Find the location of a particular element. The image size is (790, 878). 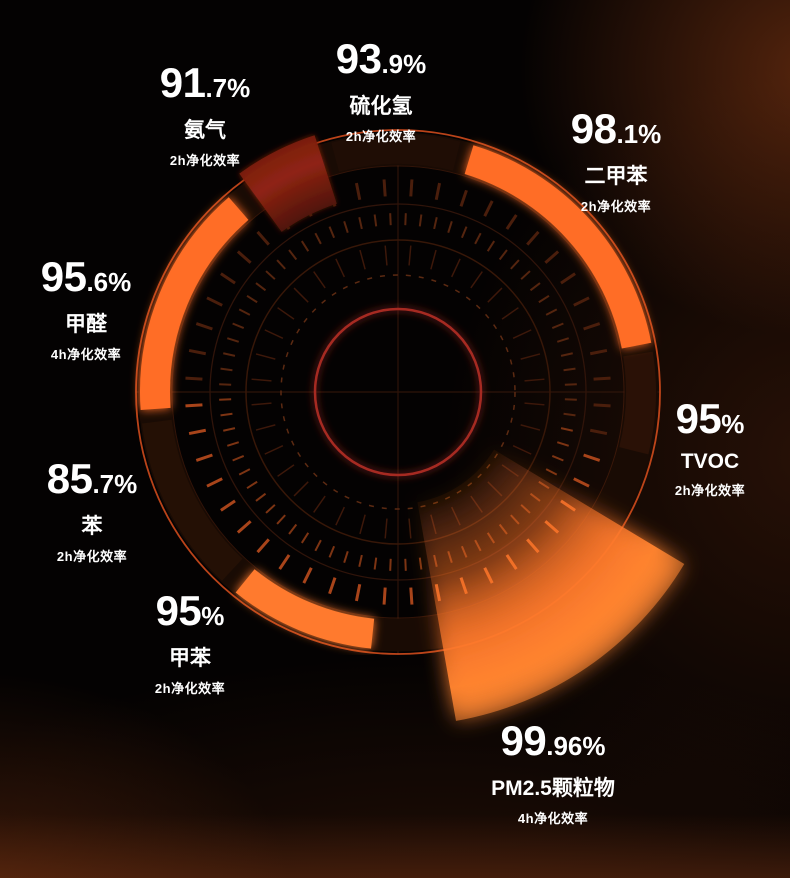

metric-value: 99.96% is located at coordinates (553, 741).